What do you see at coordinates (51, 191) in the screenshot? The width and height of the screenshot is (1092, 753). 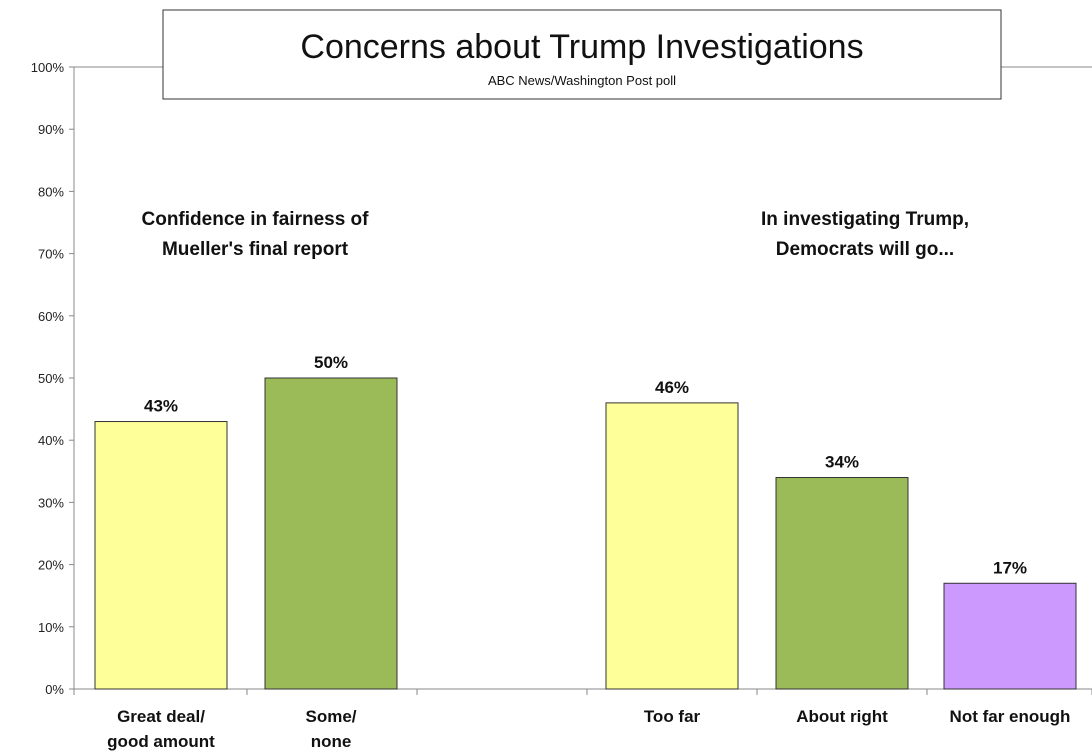 I see `y-tick-label: 80%` at bounding box center [51, 191].